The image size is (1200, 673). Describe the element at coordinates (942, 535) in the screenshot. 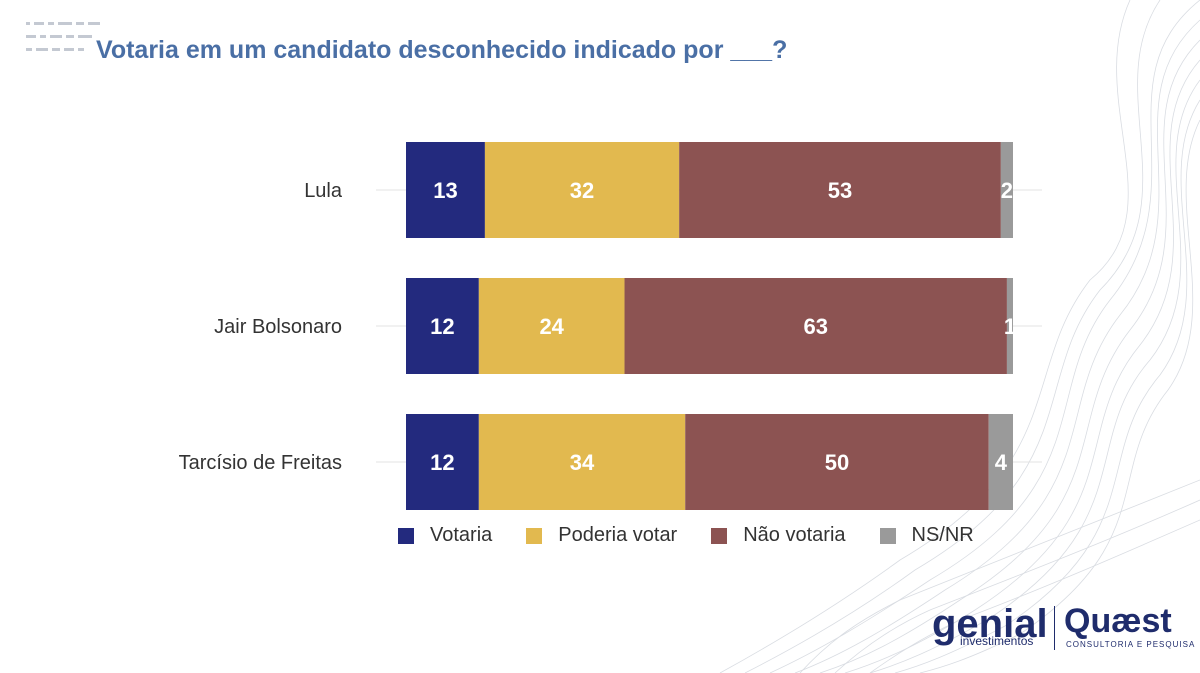

I see `legend-label: NS/NR` at that location.